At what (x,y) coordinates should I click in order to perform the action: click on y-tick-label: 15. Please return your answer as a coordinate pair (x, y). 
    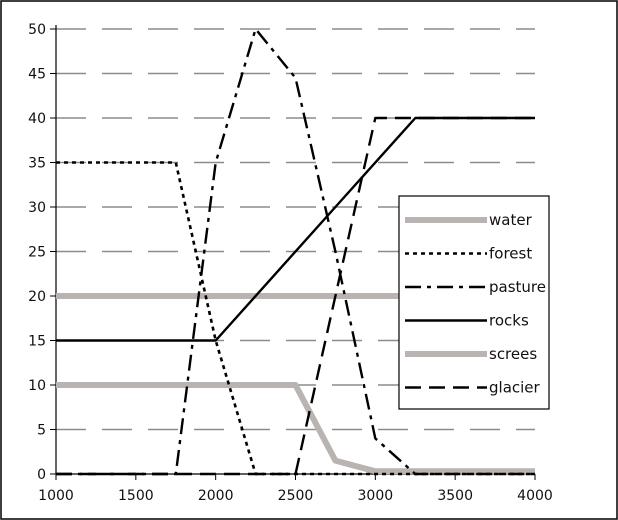
    Looking at the image, I should click on (37, 342).